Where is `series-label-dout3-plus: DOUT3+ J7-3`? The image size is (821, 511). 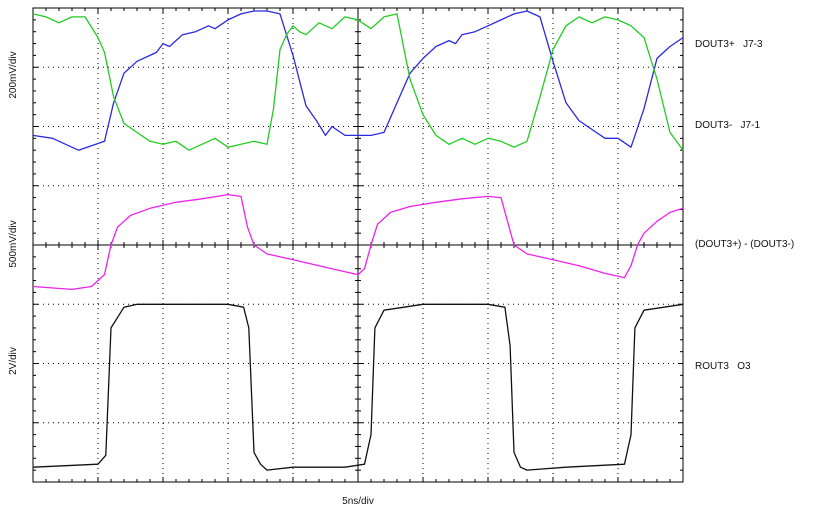 series-label-dout3-plus: DOUT3+ J7-3 is located at coordinates (729, 44).